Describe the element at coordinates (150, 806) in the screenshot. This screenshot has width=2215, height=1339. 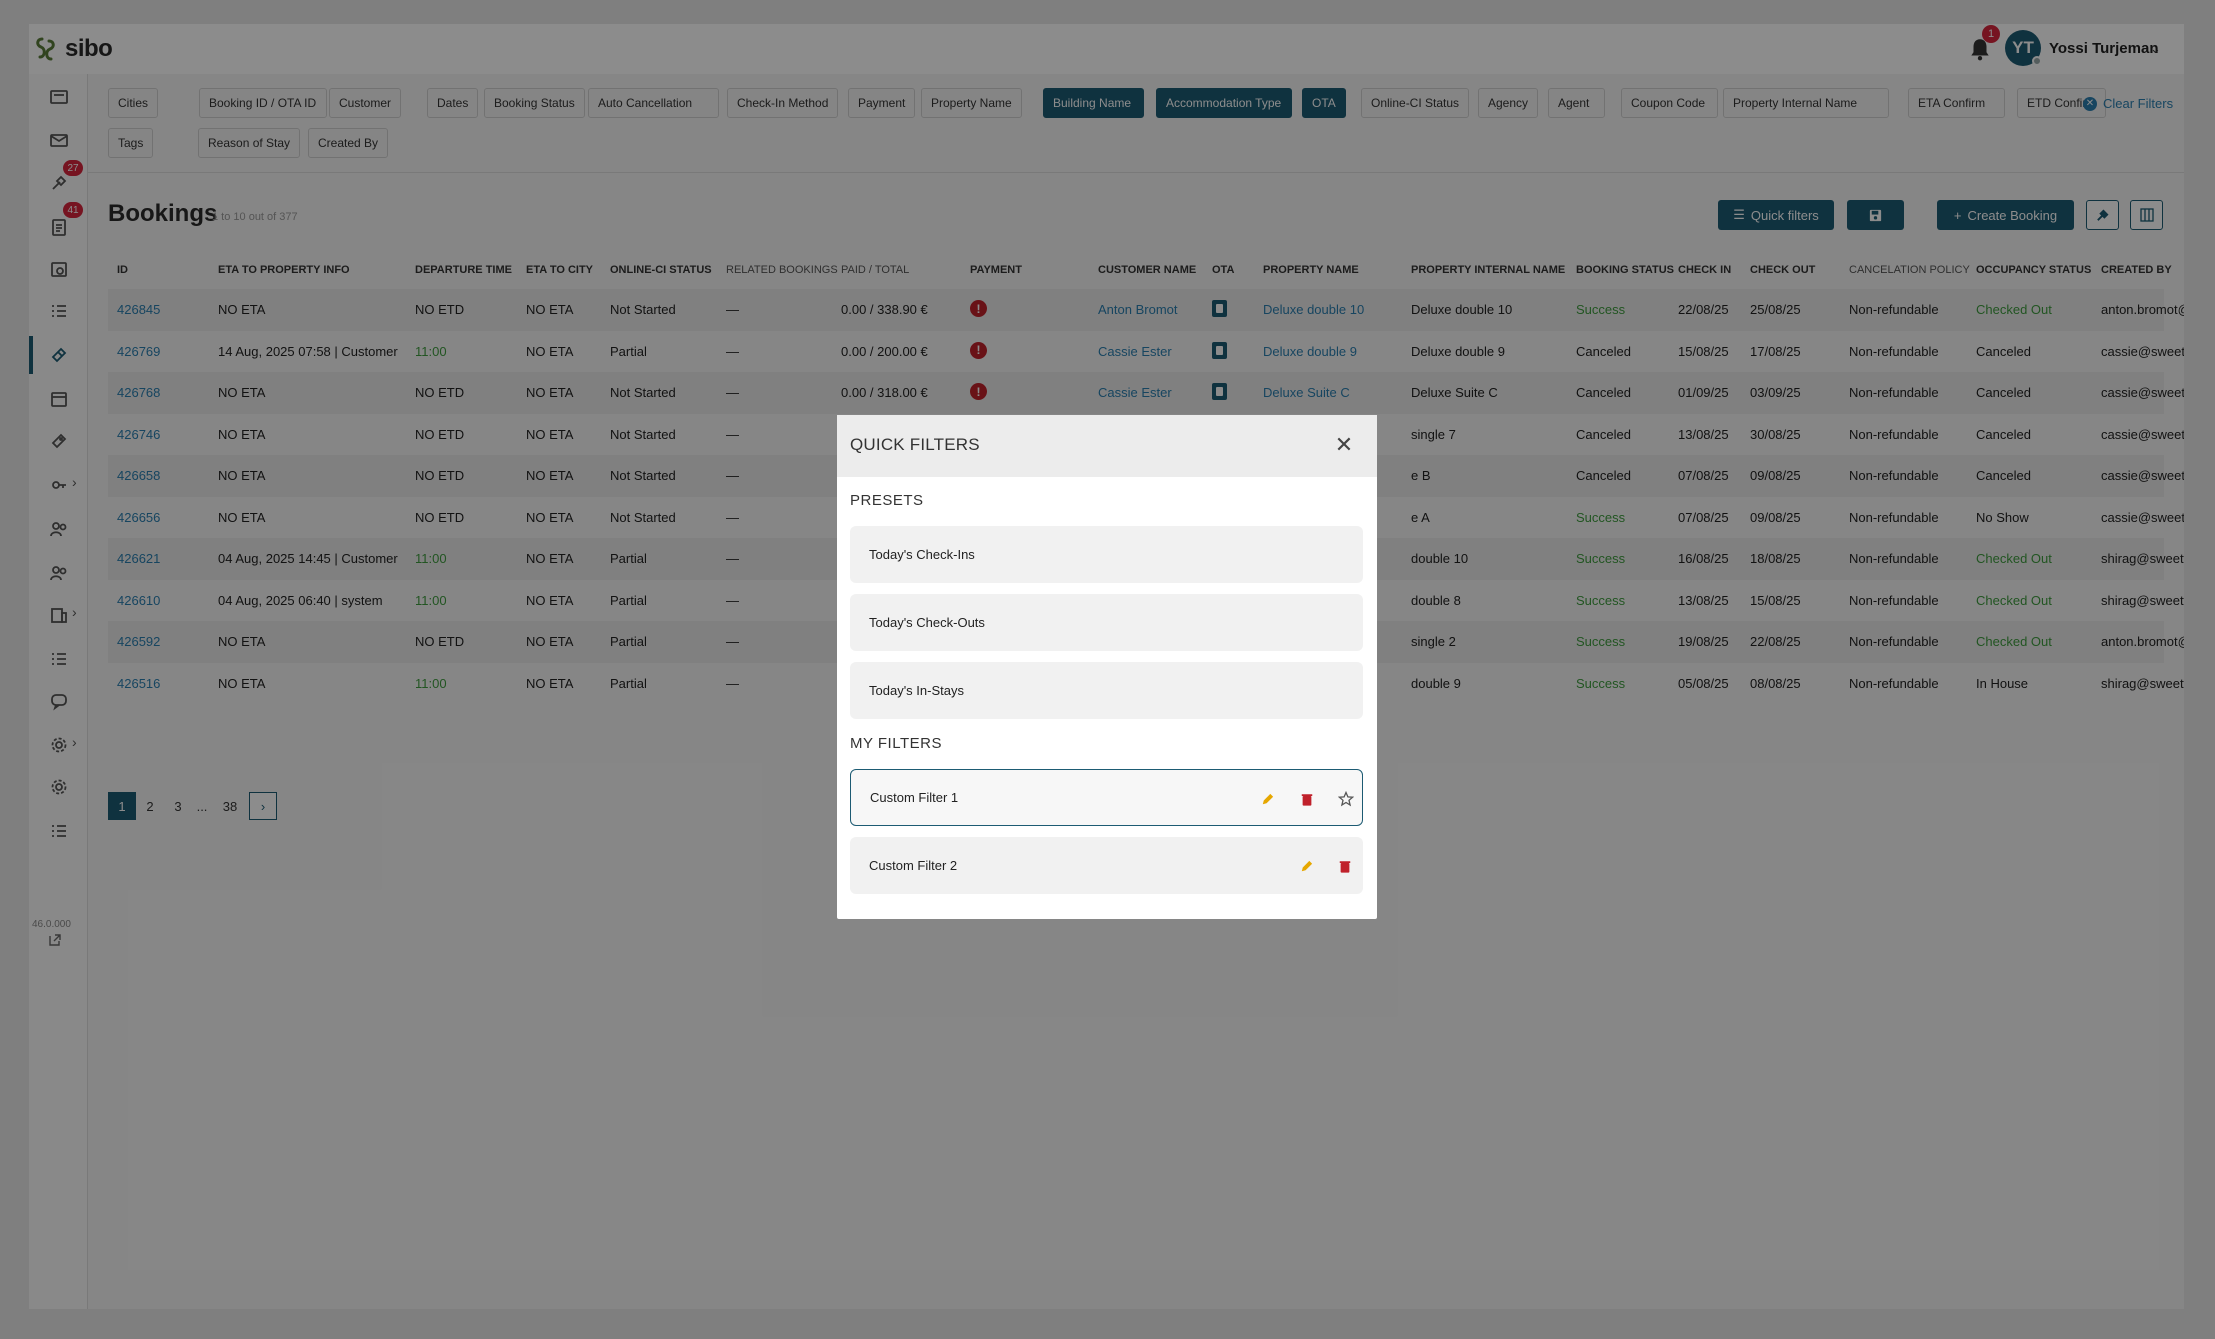
I see `page-2-button: 2` at that location.